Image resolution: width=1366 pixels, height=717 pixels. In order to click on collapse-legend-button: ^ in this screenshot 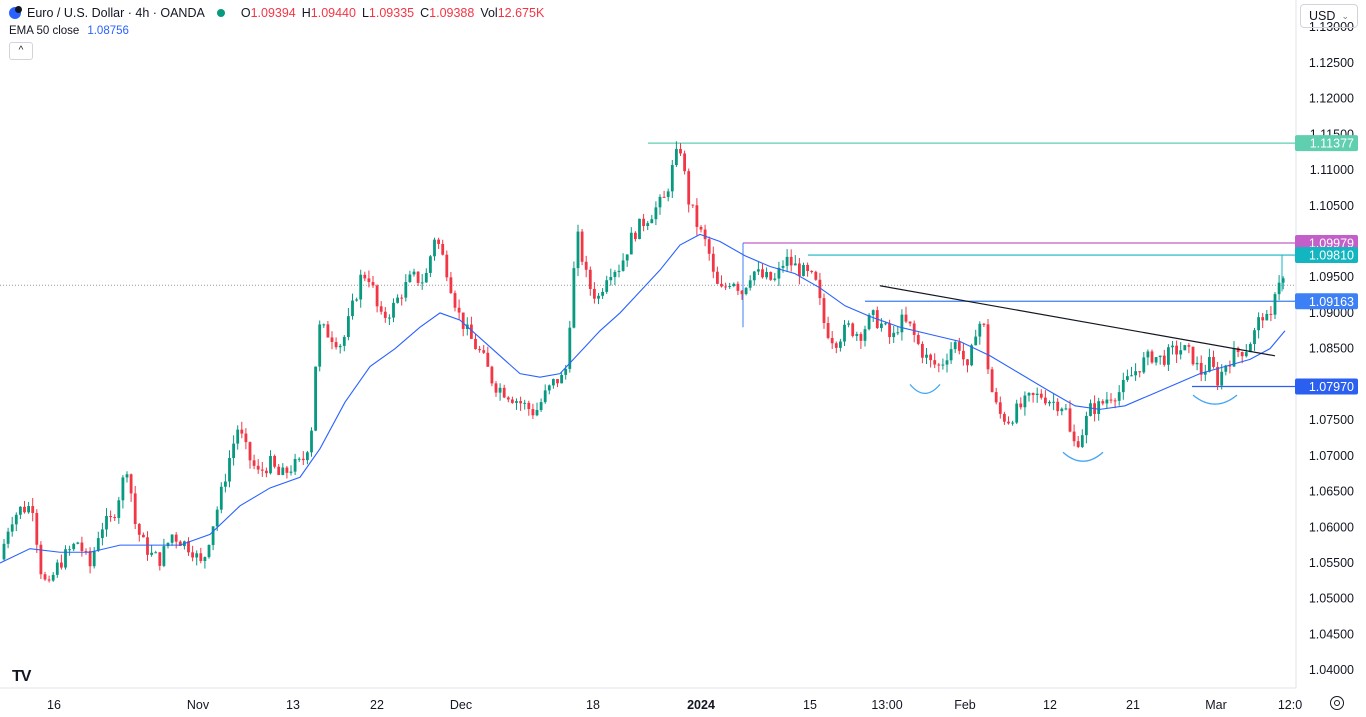, I will do `click(21, 51)`.